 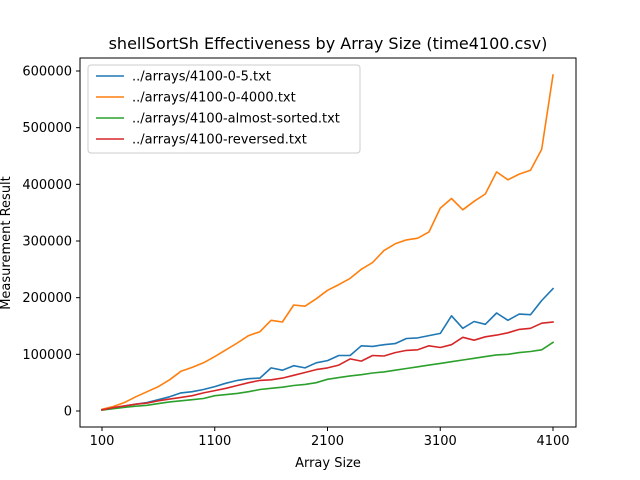 What do you see at coordinates (47, 355) in the screenshot?
I see `y-tick-label: 100000` at bounding box center [47, 355].